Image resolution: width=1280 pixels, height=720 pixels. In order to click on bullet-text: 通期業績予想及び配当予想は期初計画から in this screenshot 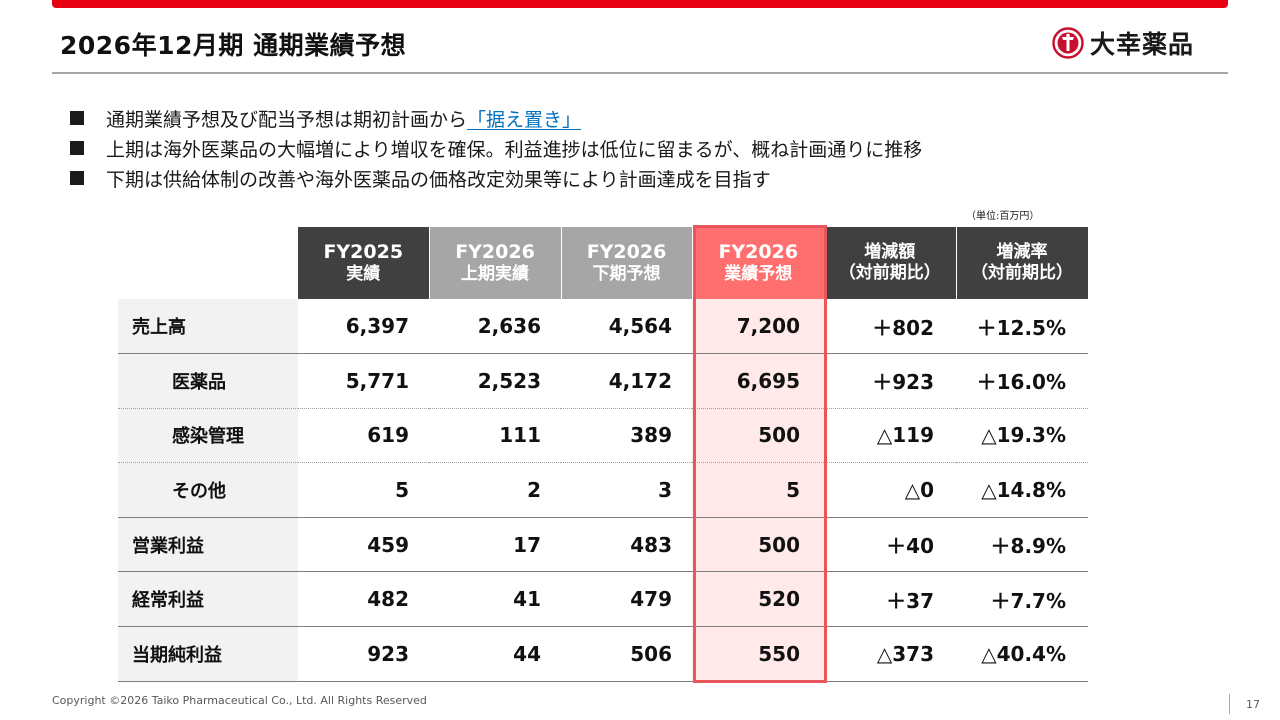, I will do `click(287, 119)`.